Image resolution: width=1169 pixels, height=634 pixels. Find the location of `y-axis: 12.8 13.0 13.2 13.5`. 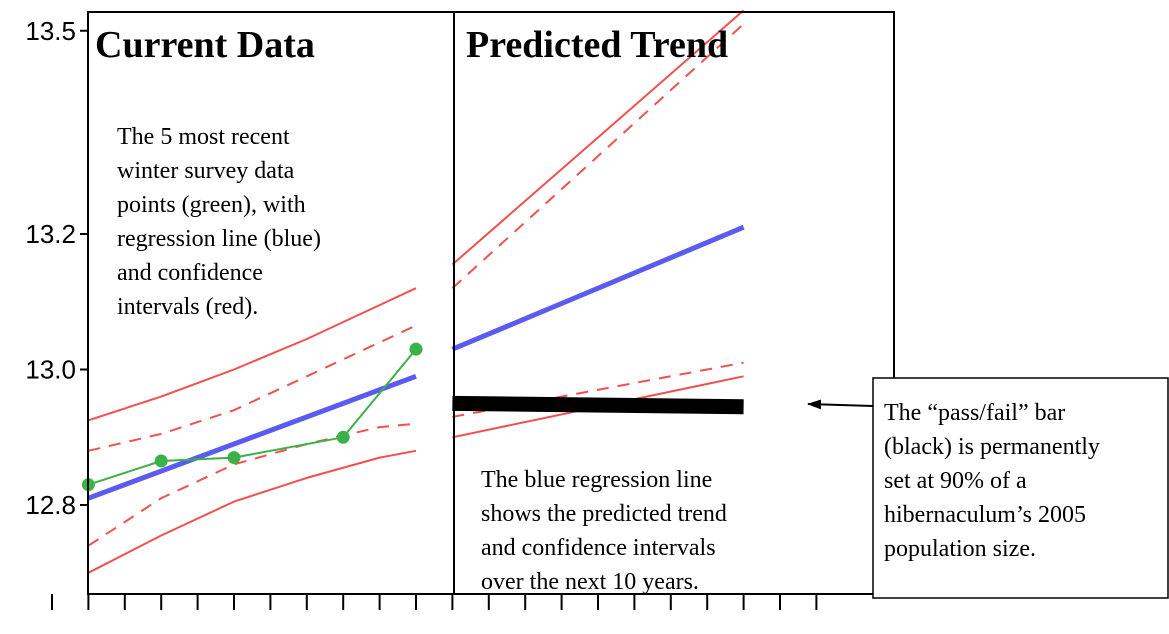

y-axis: 12.8 13.0 13.2 13.5 is located at coordinates (56, 268).